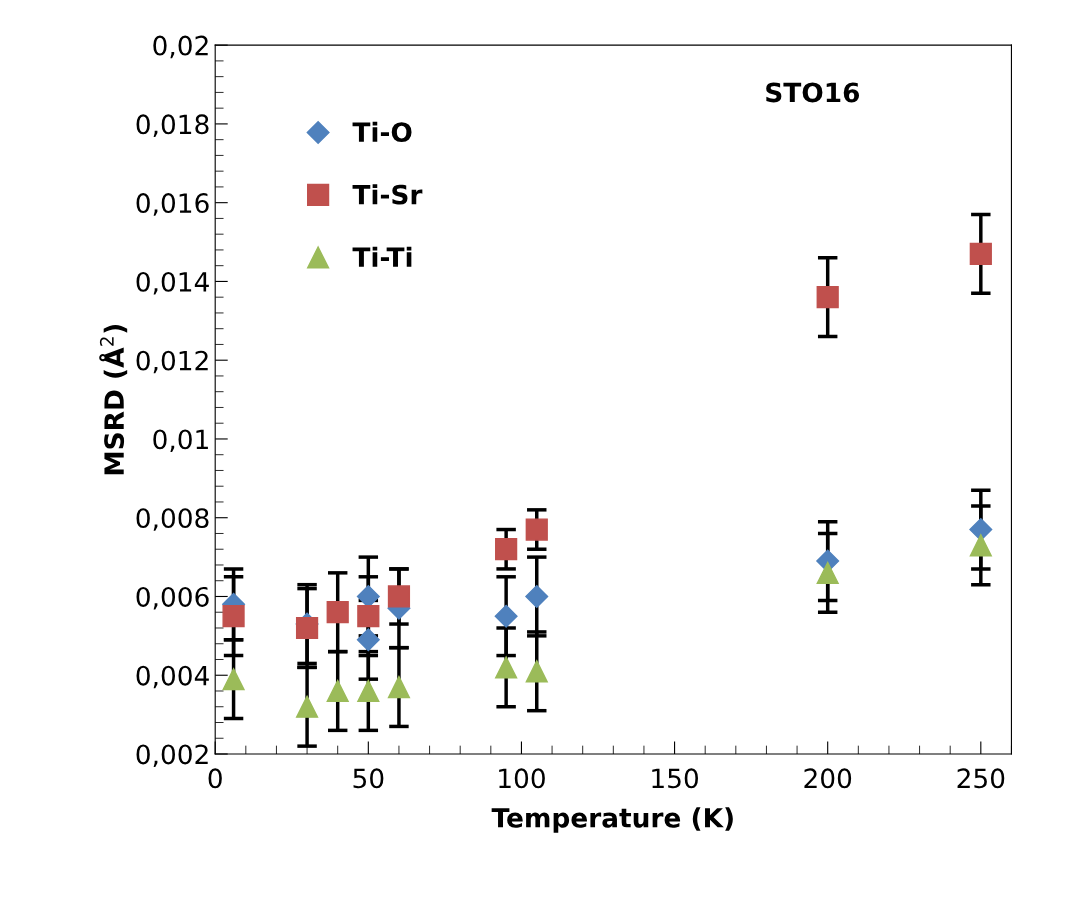  What do you see at coordinates (172, 519) in the screenshot?
I see `y-tick-label: 0,008` at bounding box center [172, 519].